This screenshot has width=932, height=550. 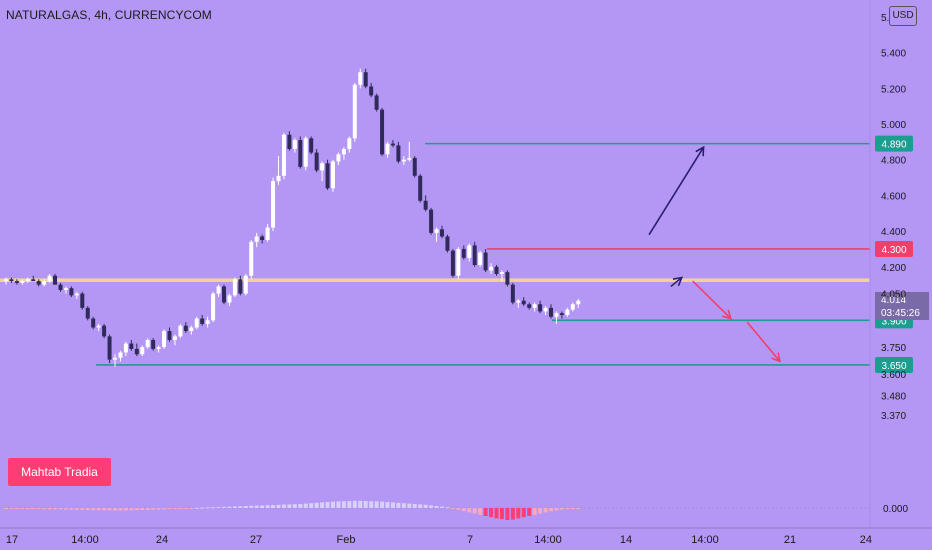 What do you see at coordinates (893, 196) in the screenshot?
I see `price-tick-label: 4.600` at bounding box center [893, 196].